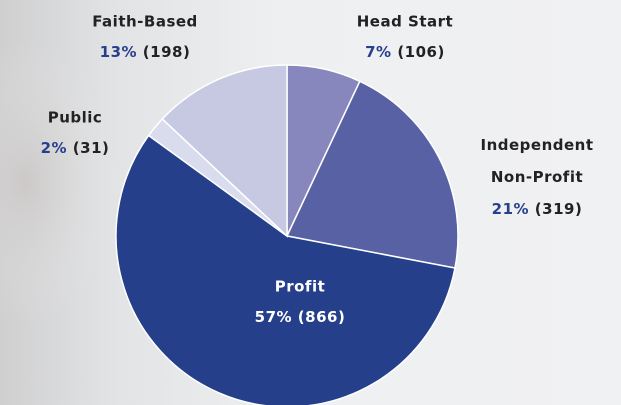 This screenshot has width=621, height=405. Describe the element at coordinates (145, 52) in the screenshot. I see `slice-value-label: 13% (198)` at that location.